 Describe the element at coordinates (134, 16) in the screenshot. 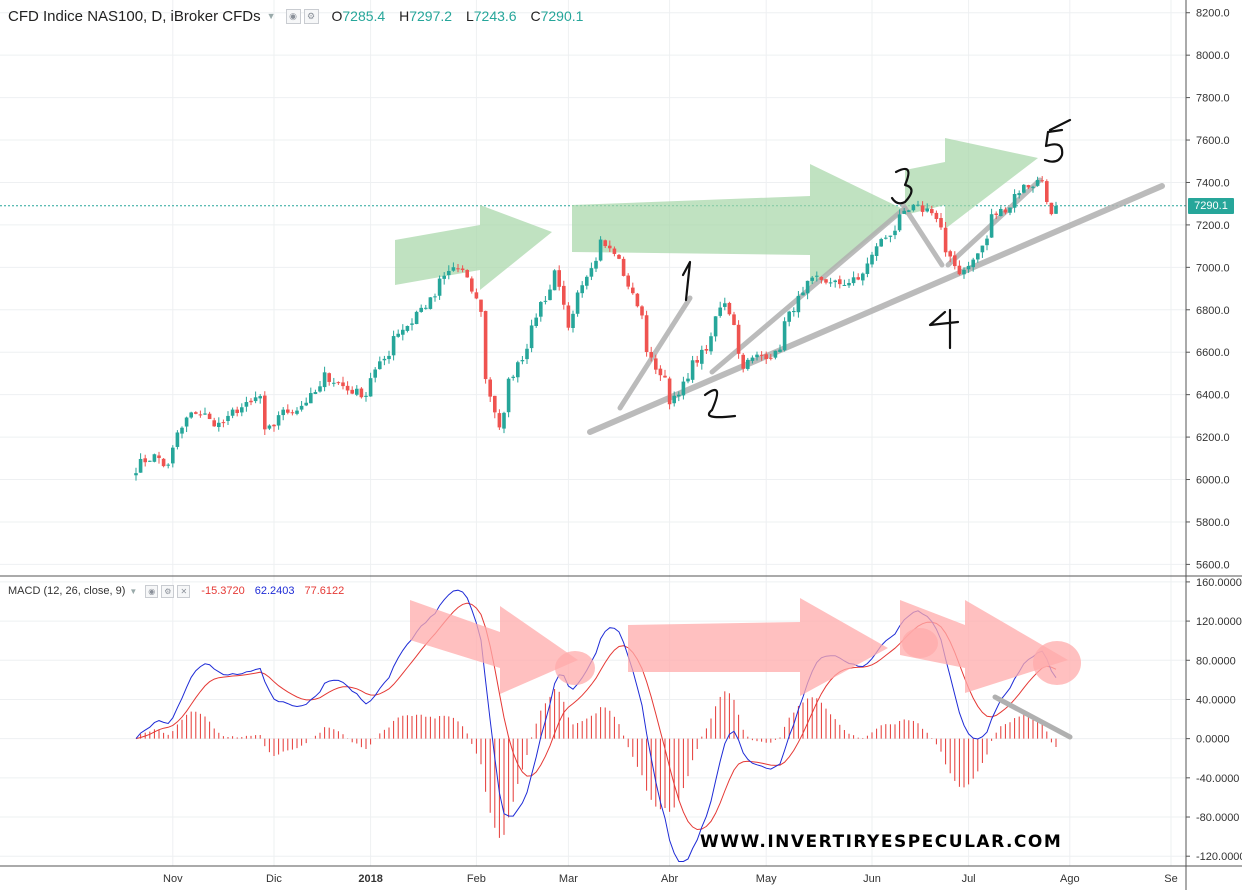

I see `symbol-title: CFD Indice NAS100, D, iBroker CFDs` at that location.